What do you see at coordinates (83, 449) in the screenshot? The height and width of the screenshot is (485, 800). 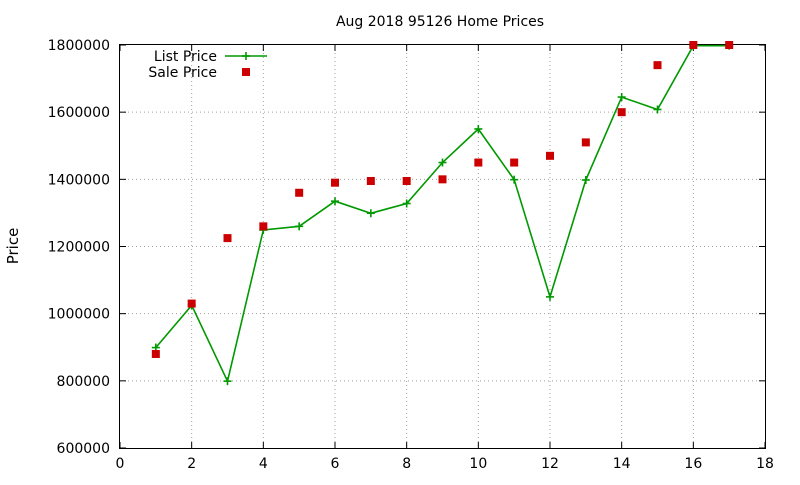 I see `y-tick-label: 600000` at bounding box center [83, 449].